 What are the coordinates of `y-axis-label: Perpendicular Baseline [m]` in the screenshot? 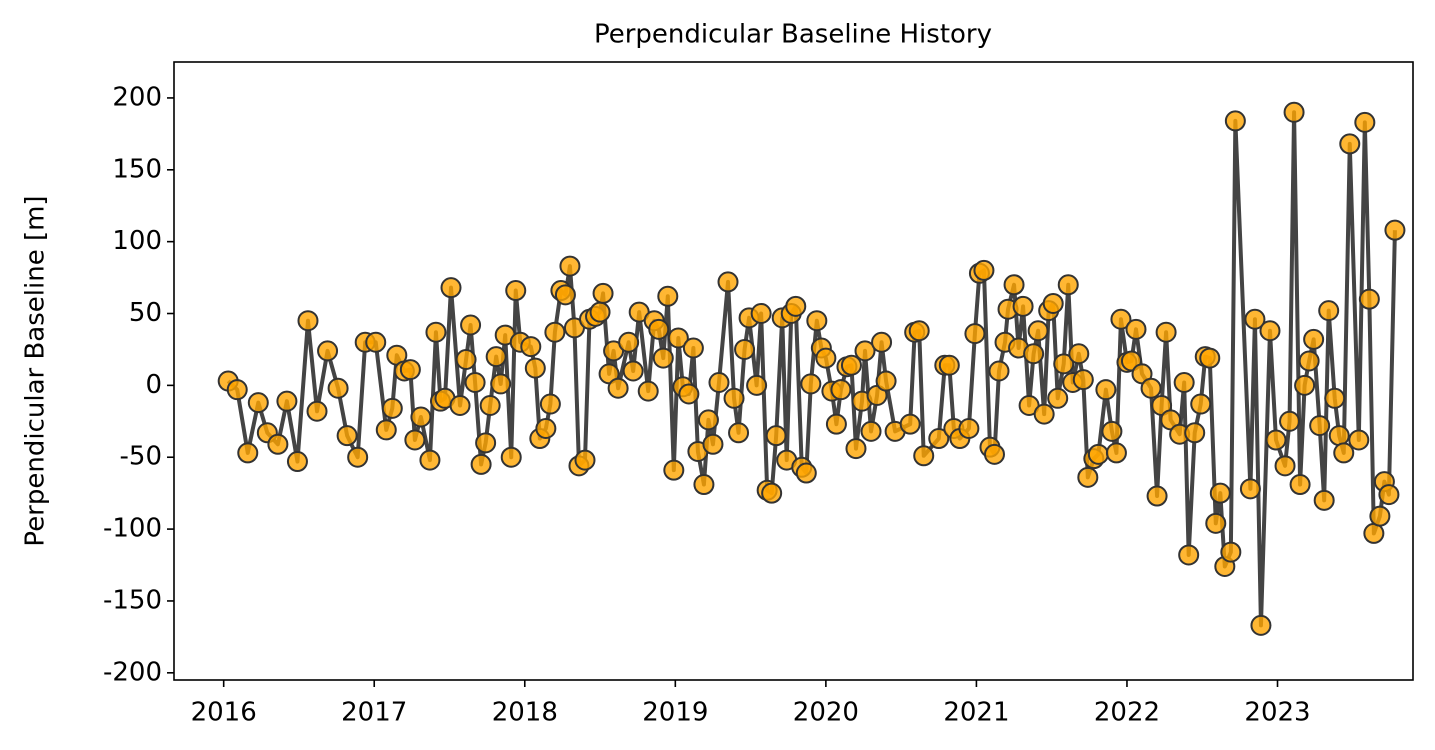 It's located at (36, 370).